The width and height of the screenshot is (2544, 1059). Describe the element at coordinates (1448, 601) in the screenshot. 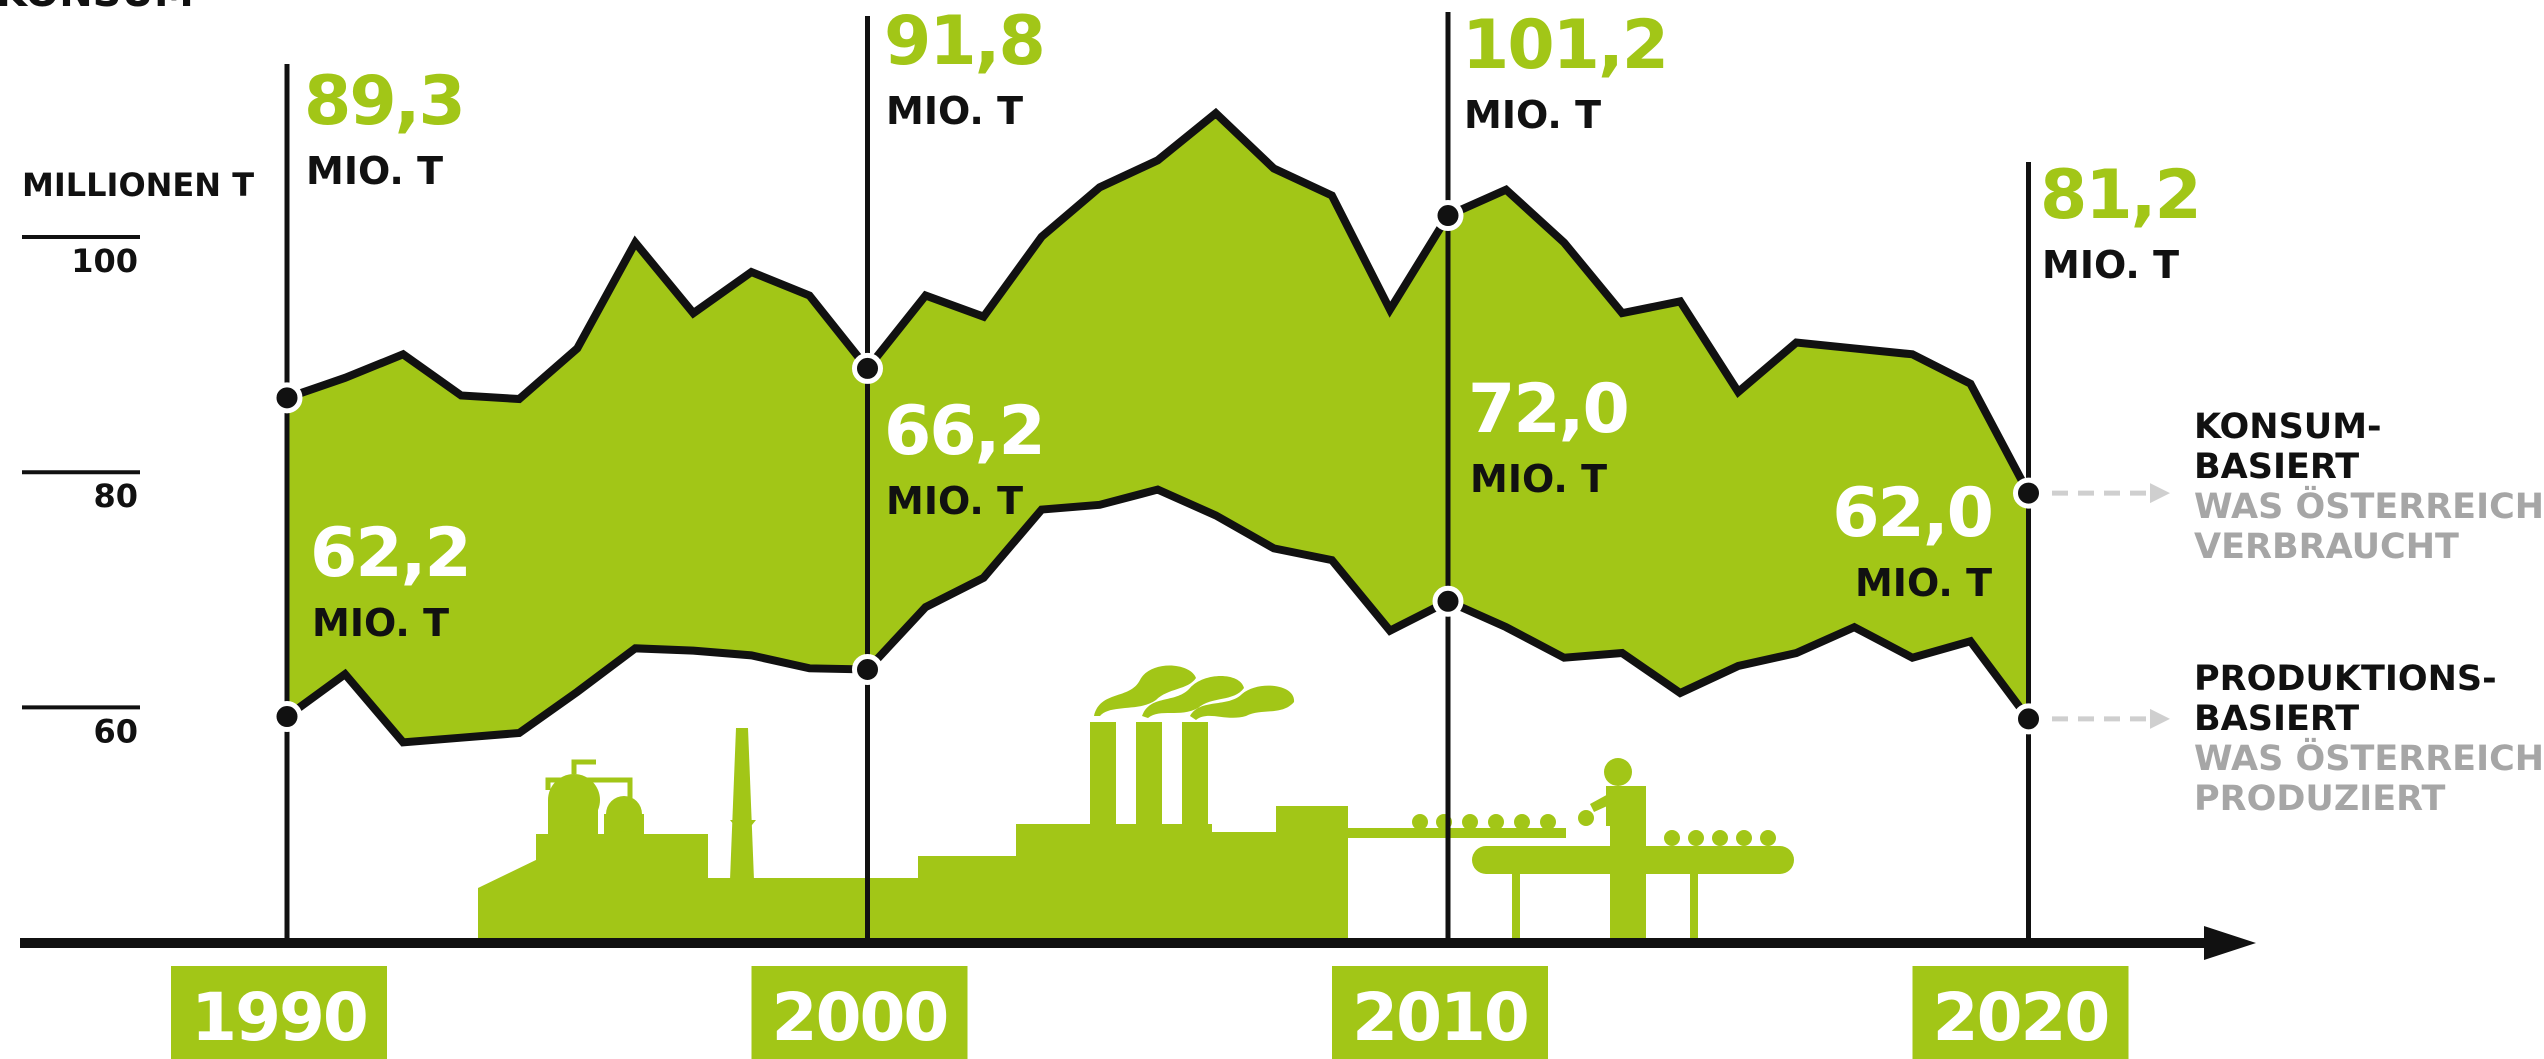

I see `data-point-produktion-2010` at that location.